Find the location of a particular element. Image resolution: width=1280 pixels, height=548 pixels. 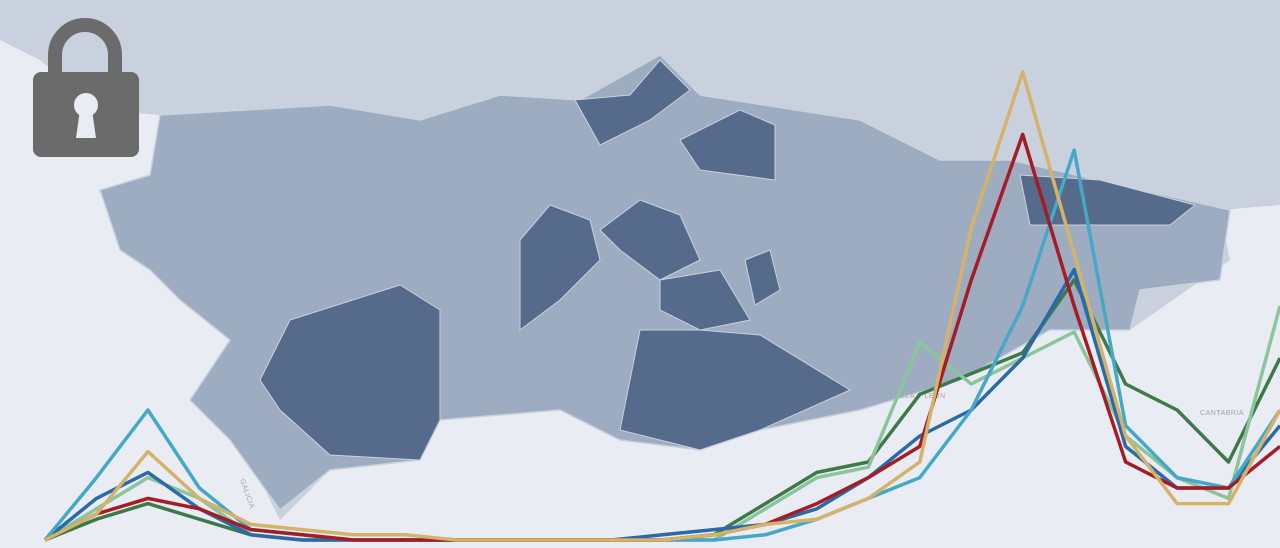

map-label: CASTILLA Y LEÓN is located at coordinates (912, 395).